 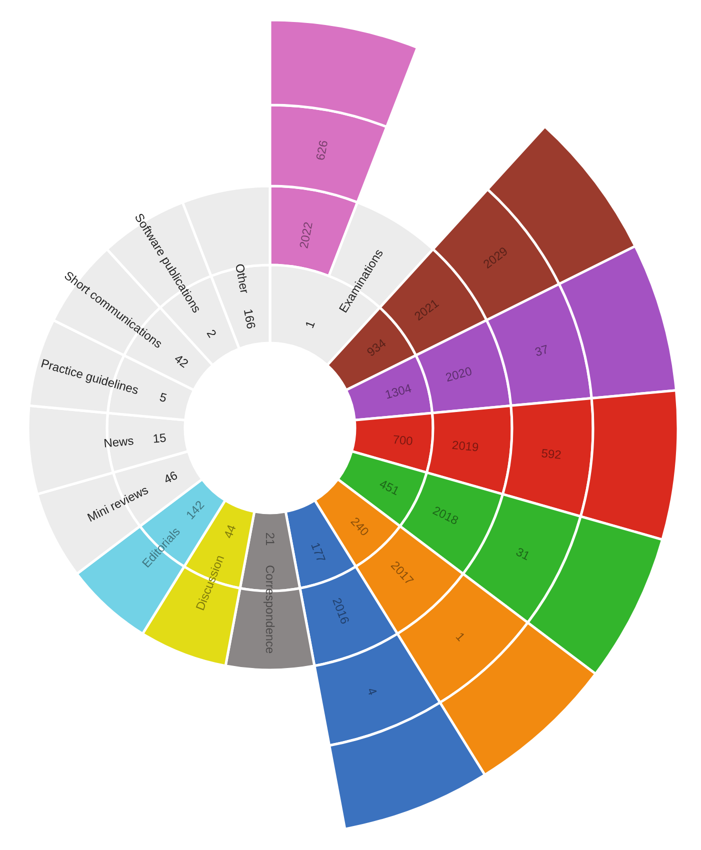 I want to click on data-label: 15, so click(x=160, y=438).